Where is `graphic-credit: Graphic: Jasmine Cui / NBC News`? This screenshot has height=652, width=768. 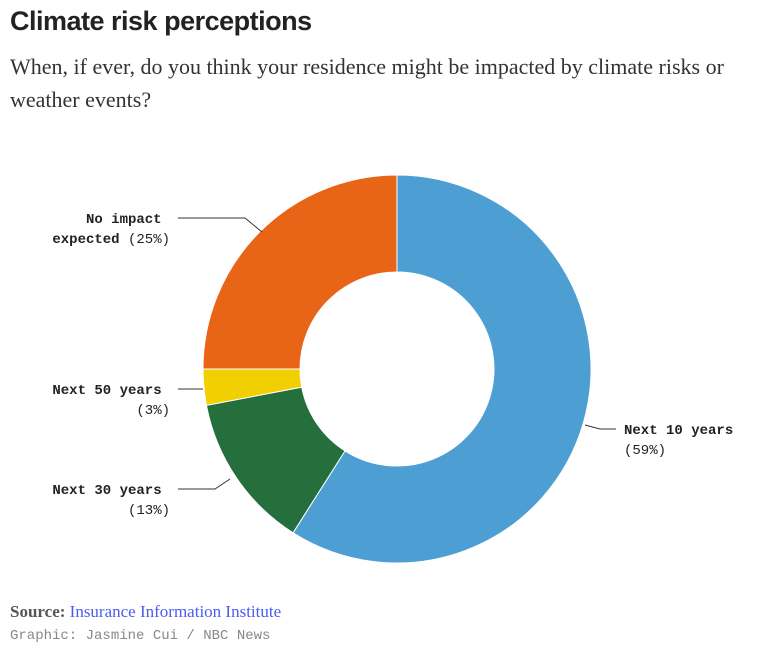 graphic-credit: Graphic: Jasmine Cui / NBC News is located at coordinates (140, 636).